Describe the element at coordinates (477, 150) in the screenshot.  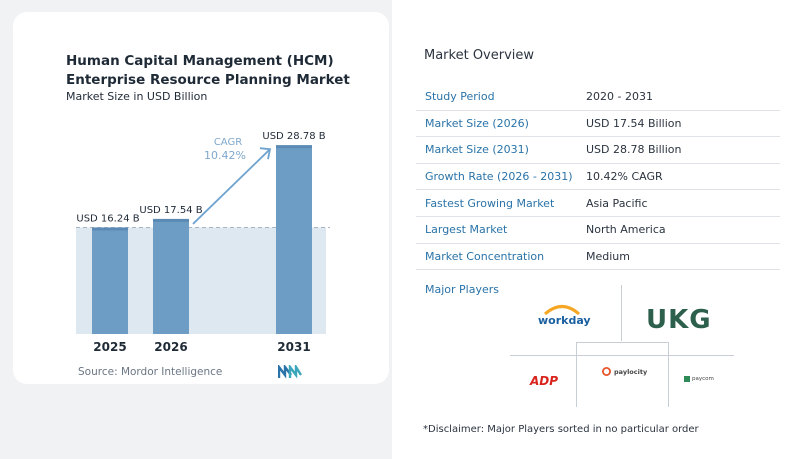
I see `row-key: Market Size (2031)` at that location.